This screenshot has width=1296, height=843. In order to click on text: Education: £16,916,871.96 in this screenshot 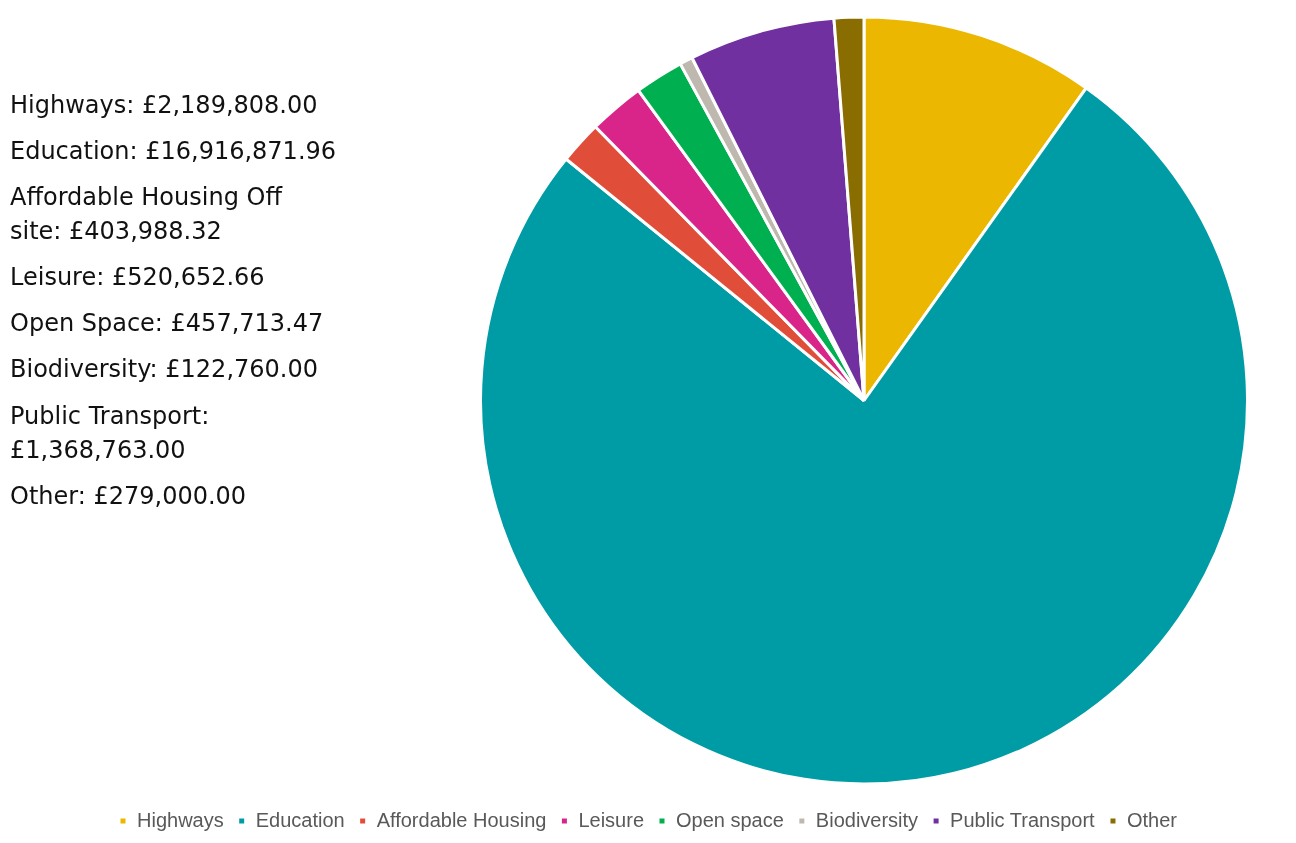, I will do `click(174, 152)`.